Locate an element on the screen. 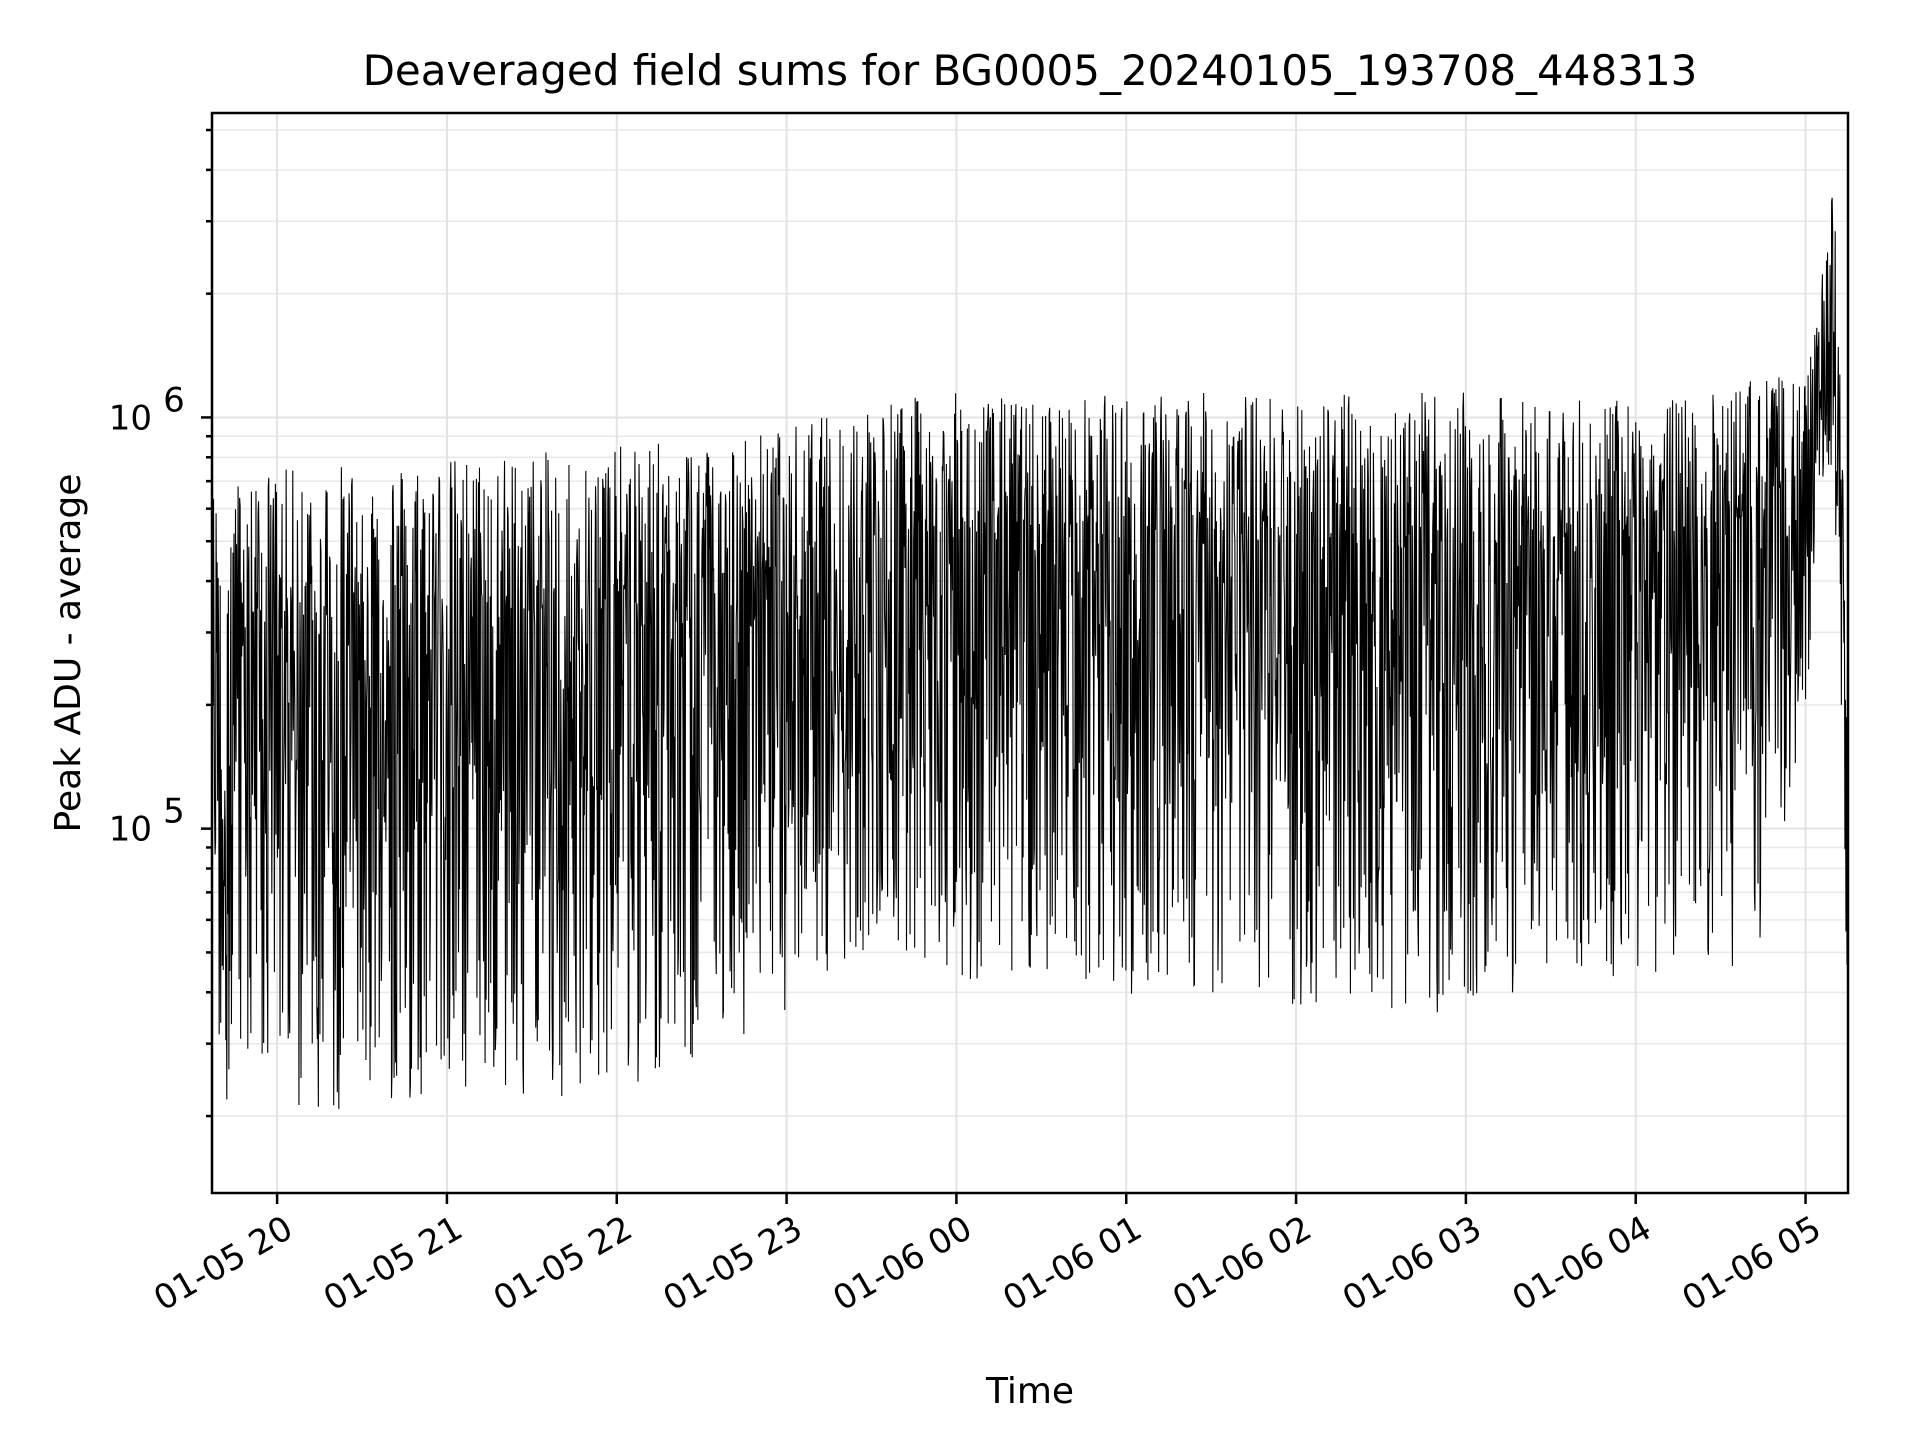  y-tick-exponent: 6 is located at coordinates (174, 400).